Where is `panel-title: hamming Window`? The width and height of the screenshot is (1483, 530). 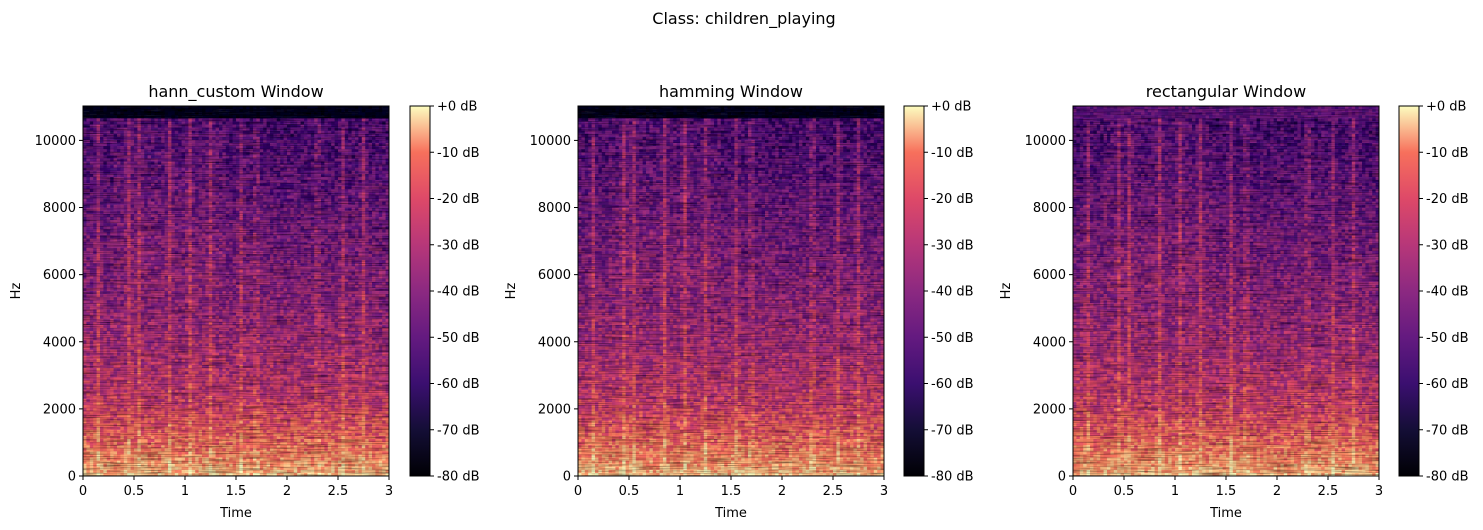 panel-title: hamming Window is located at coordinates (731, 91).